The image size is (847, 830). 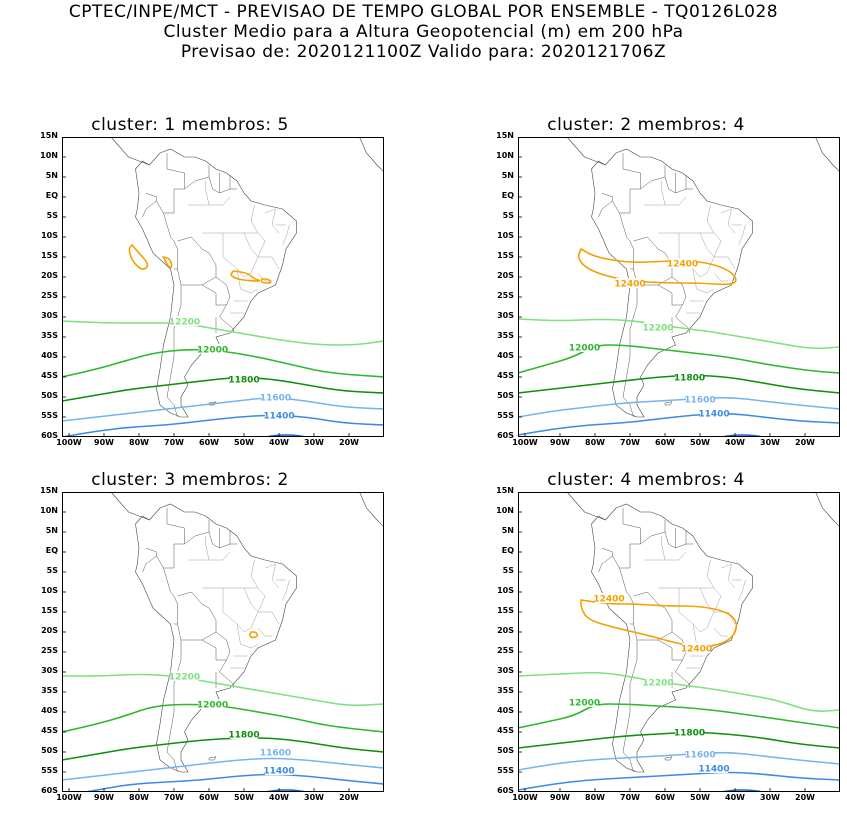 I want to click on lat-tick-label: 30S, so click(x=505, y=670).